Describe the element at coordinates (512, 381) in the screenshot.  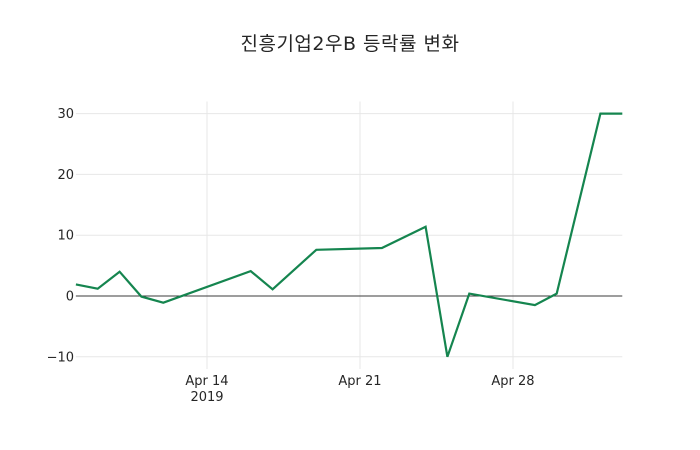
I see `x-tick-label: Apr 28` at that location.